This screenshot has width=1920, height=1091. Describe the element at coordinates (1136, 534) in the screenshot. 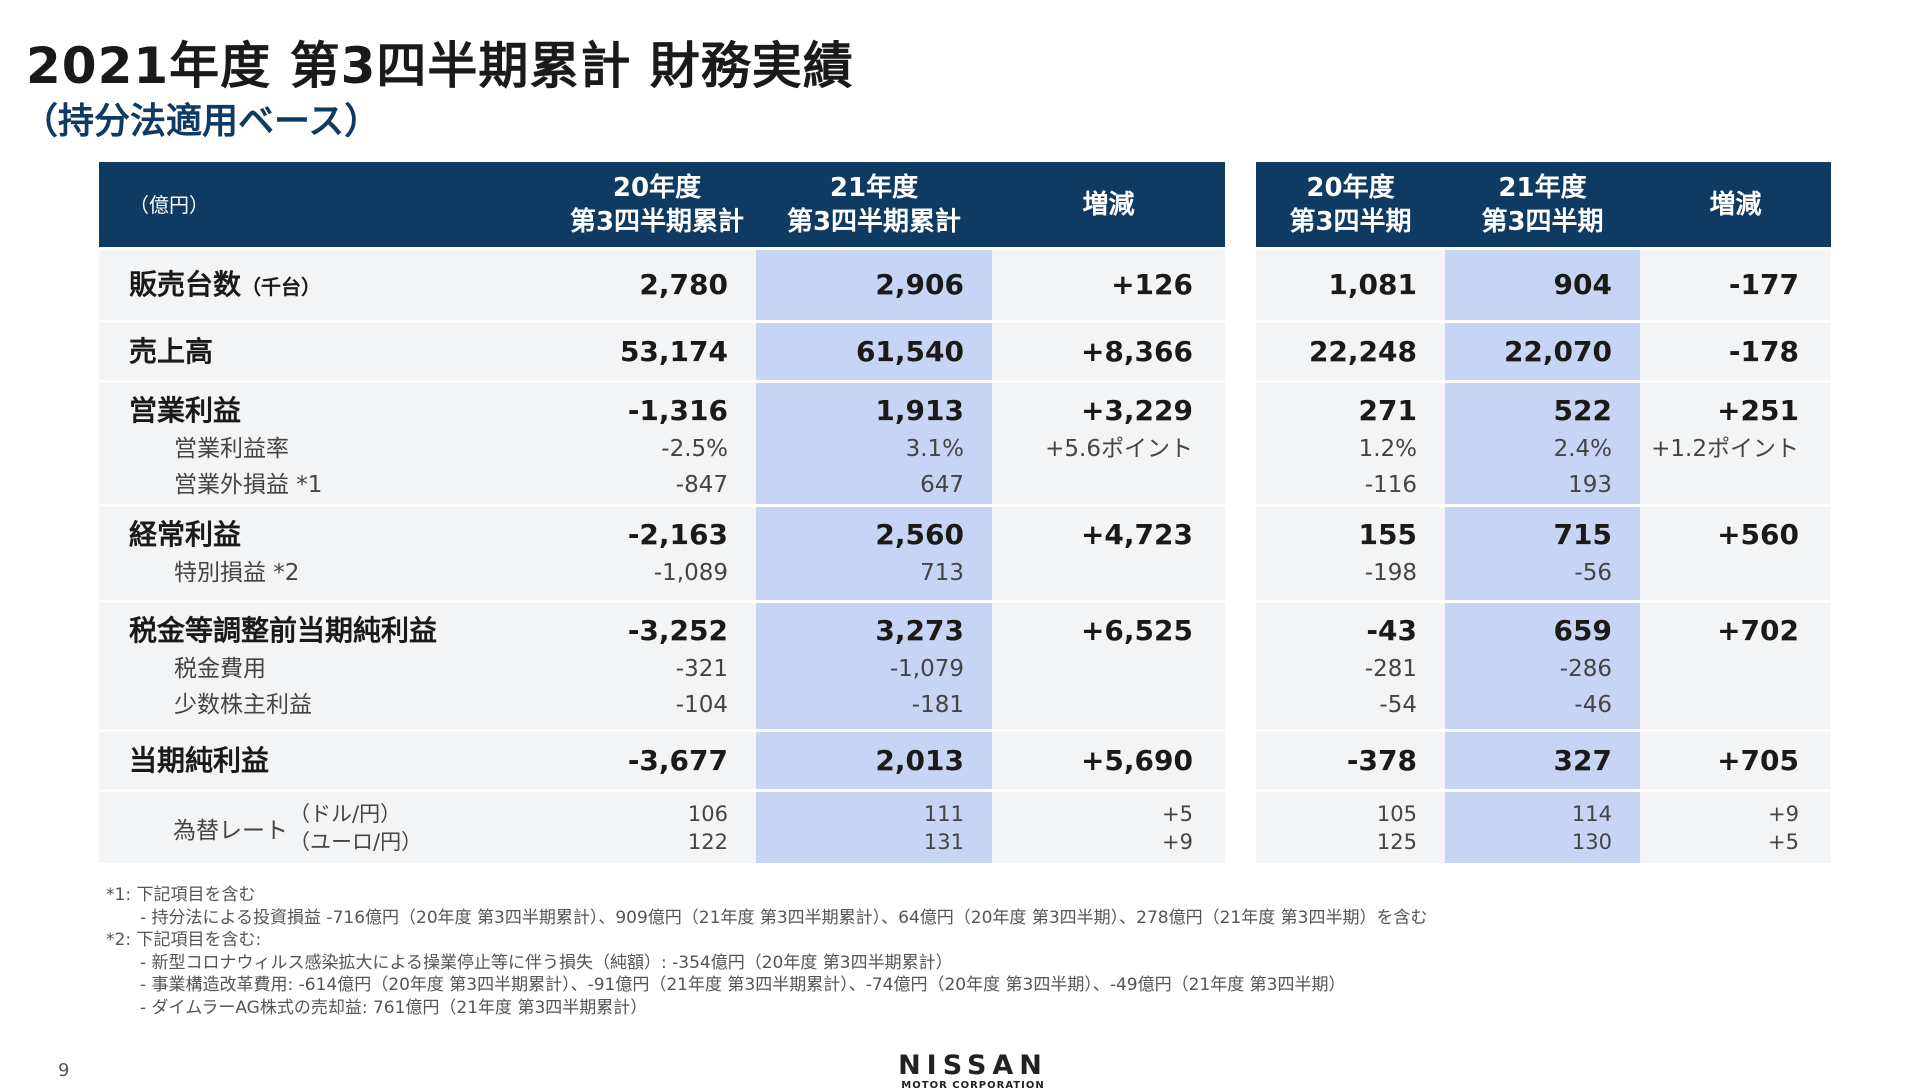

I see `value: +4,723` at that location.